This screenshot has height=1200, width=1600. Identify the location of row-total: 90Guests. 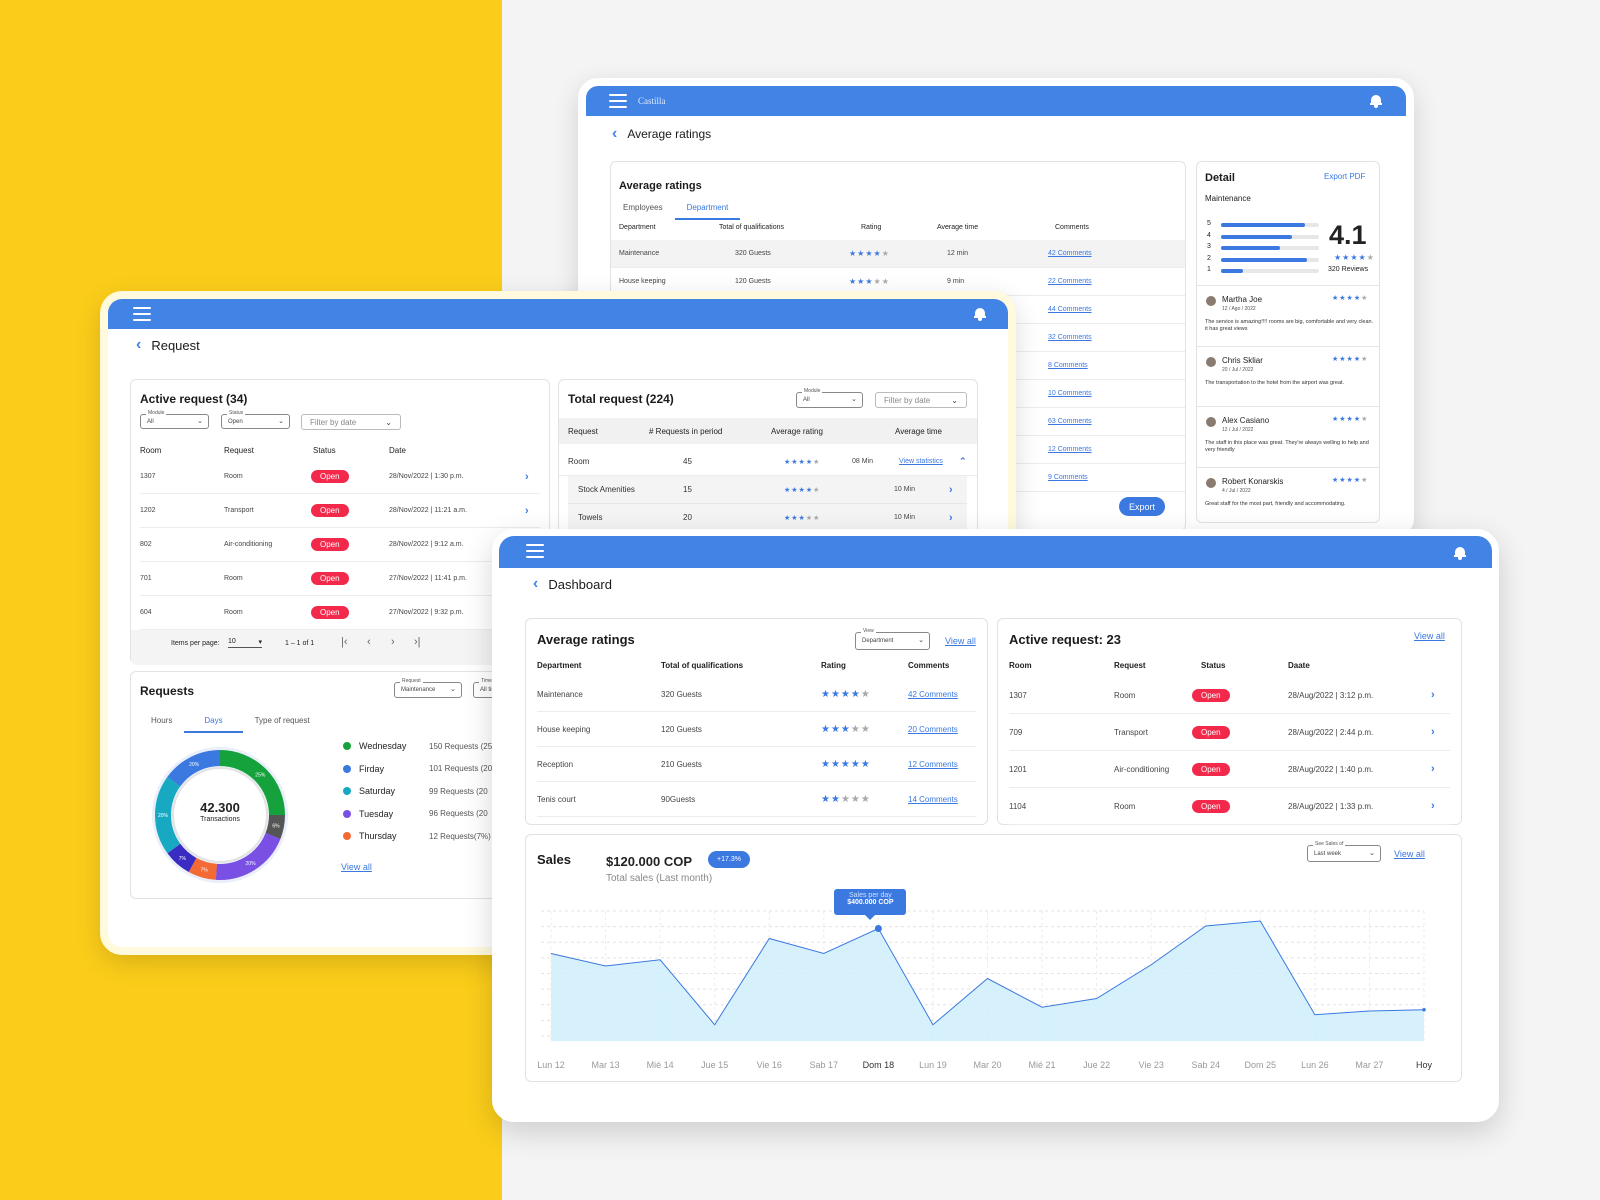
(678, 799).